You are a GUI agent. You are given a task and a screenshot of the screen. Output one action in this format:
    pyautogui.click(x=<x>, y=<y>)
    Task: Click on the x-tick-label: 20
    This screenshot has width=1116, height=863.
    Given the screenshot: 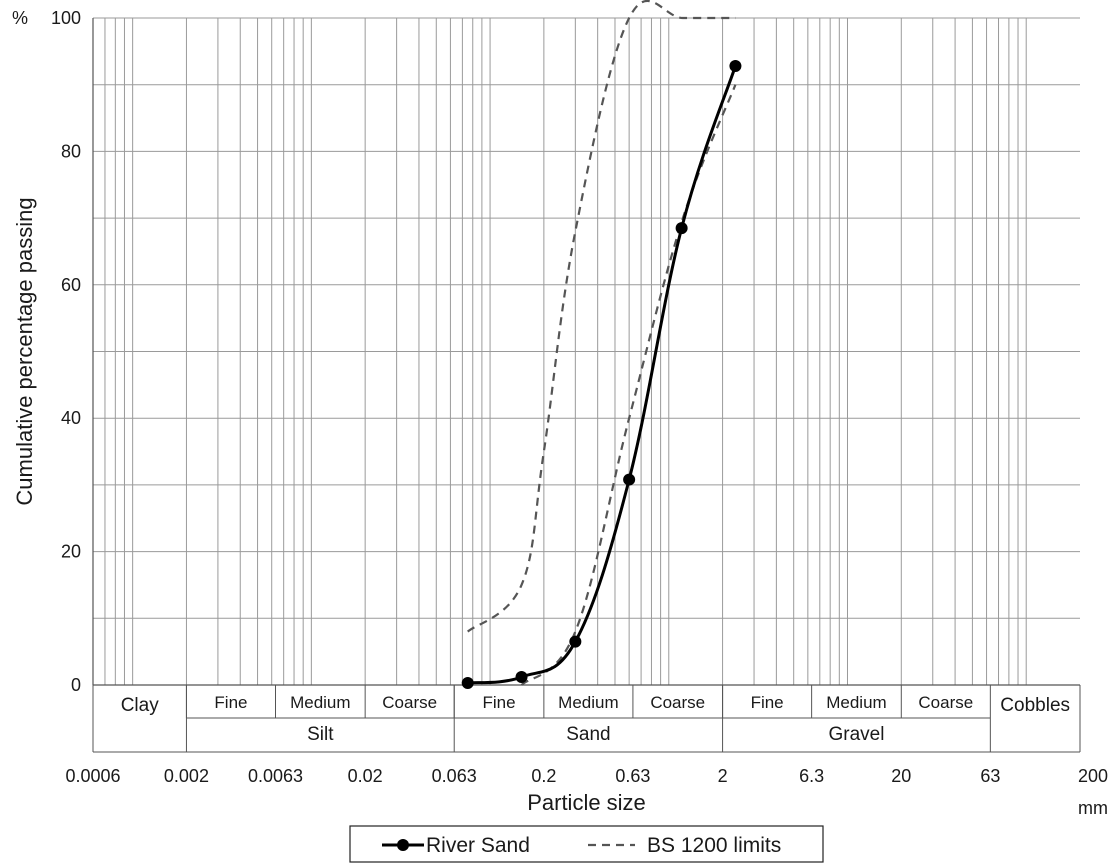 What is the action you would take?
    pyautogui.click(x=901, y=776)
    